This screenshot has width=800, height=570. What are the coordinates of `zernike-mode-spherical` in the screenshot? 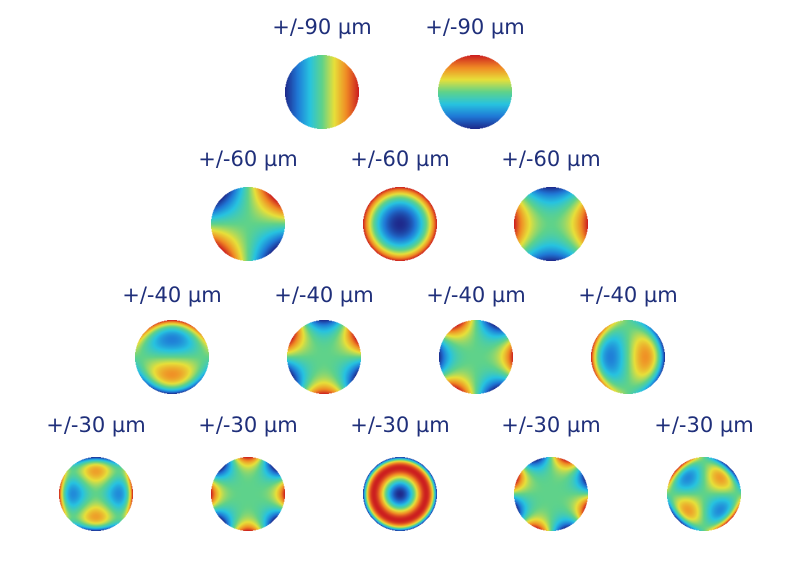 It's located at (400, 494).